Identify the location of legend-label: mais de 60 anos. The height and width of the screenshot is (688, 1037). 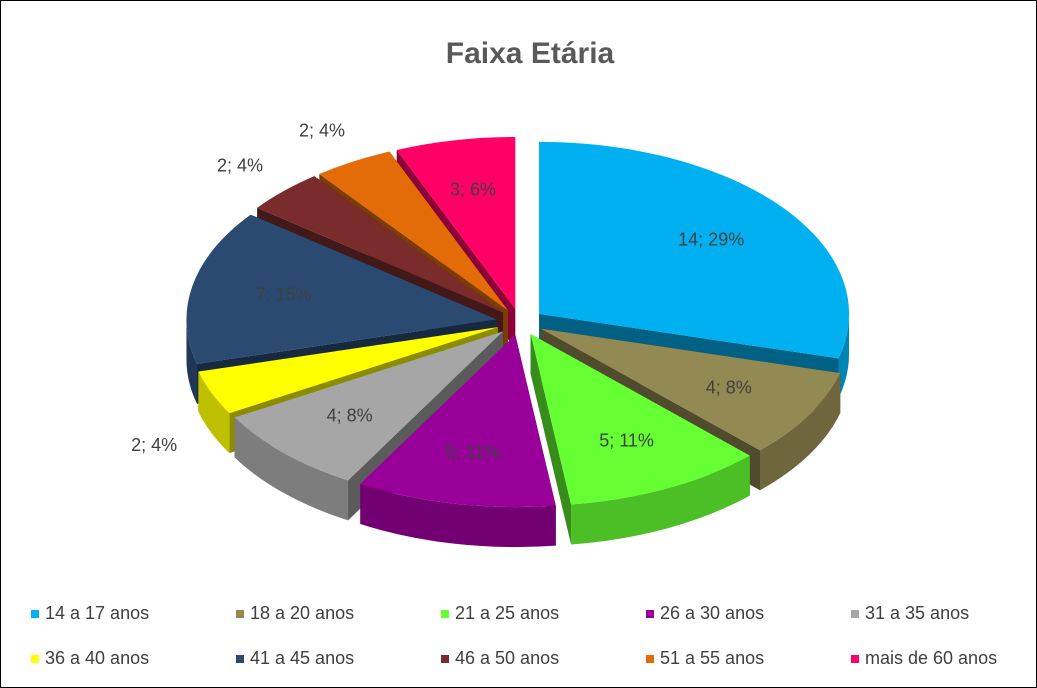
(931, 658).